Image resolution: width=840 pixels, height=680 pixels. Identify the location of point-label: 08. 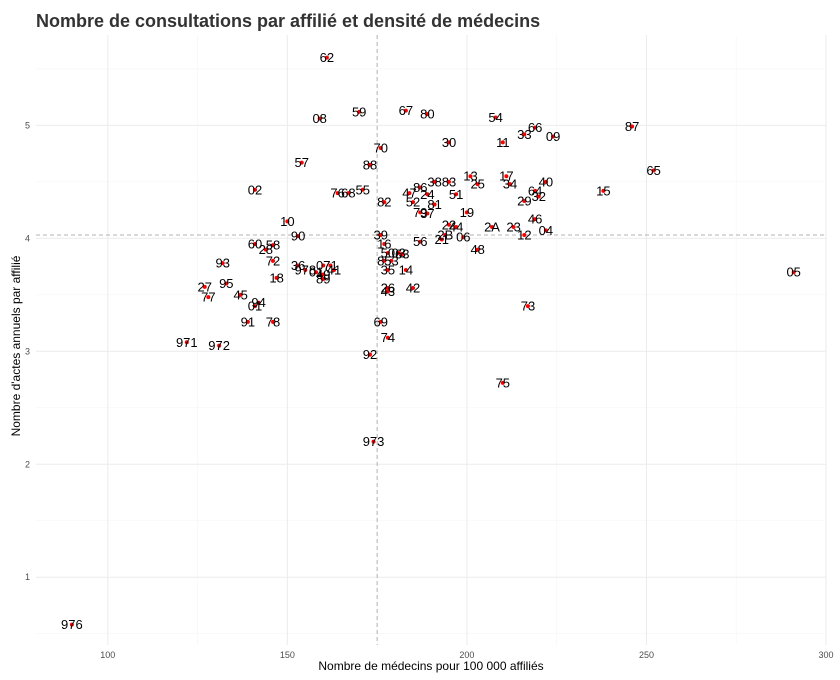
(319, 118).